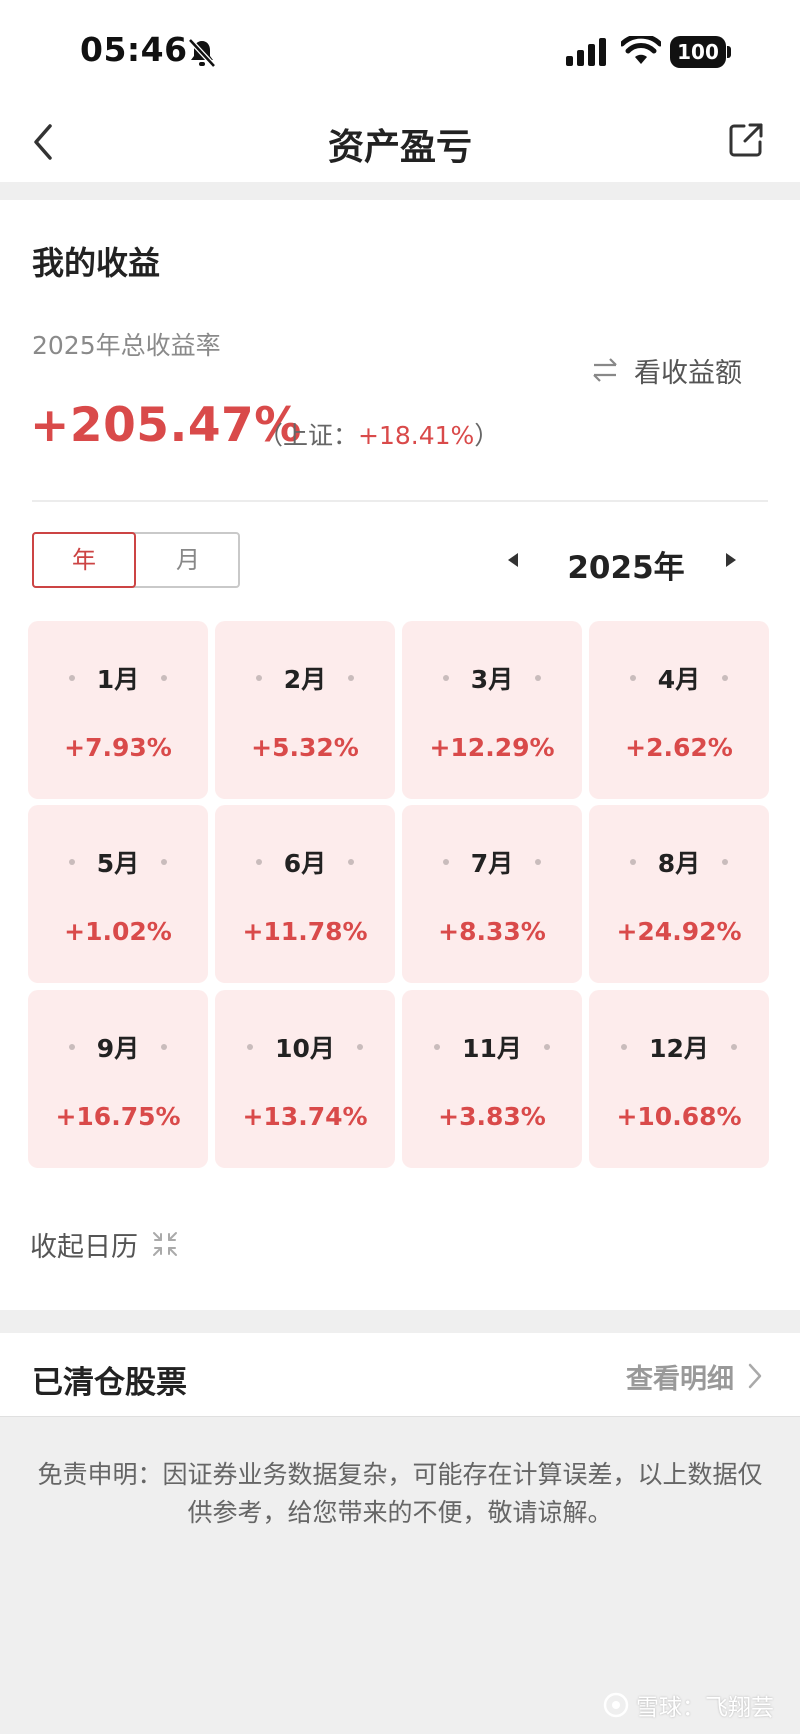 Image resolution: width=800 pixels, height=1734 pixels. I want to click on month-cell: 5月 +1.02%, so click(118, 894).